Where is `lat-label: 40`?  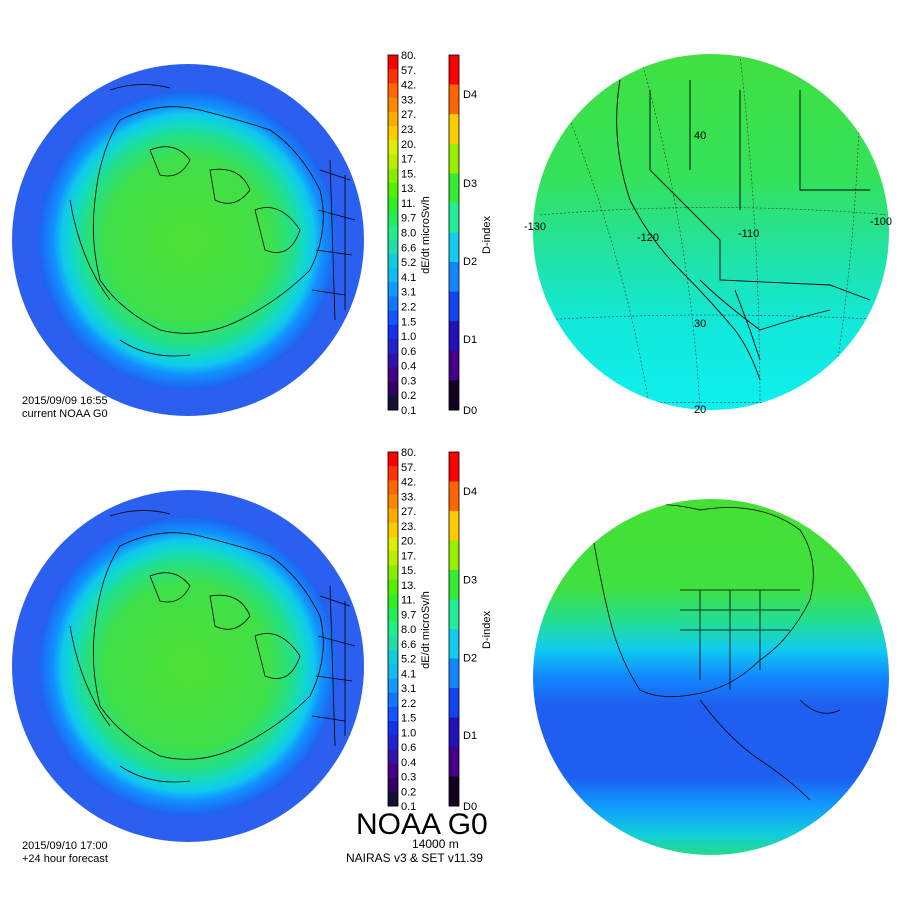 lat-label: 40 is located at coordinates (700, 136).